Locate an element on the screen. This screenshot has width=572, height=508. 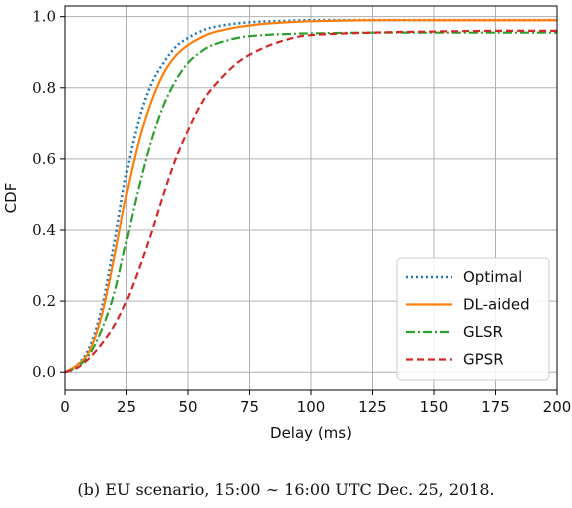
x-tick-label: 0 is located at coordinates (65, 407).